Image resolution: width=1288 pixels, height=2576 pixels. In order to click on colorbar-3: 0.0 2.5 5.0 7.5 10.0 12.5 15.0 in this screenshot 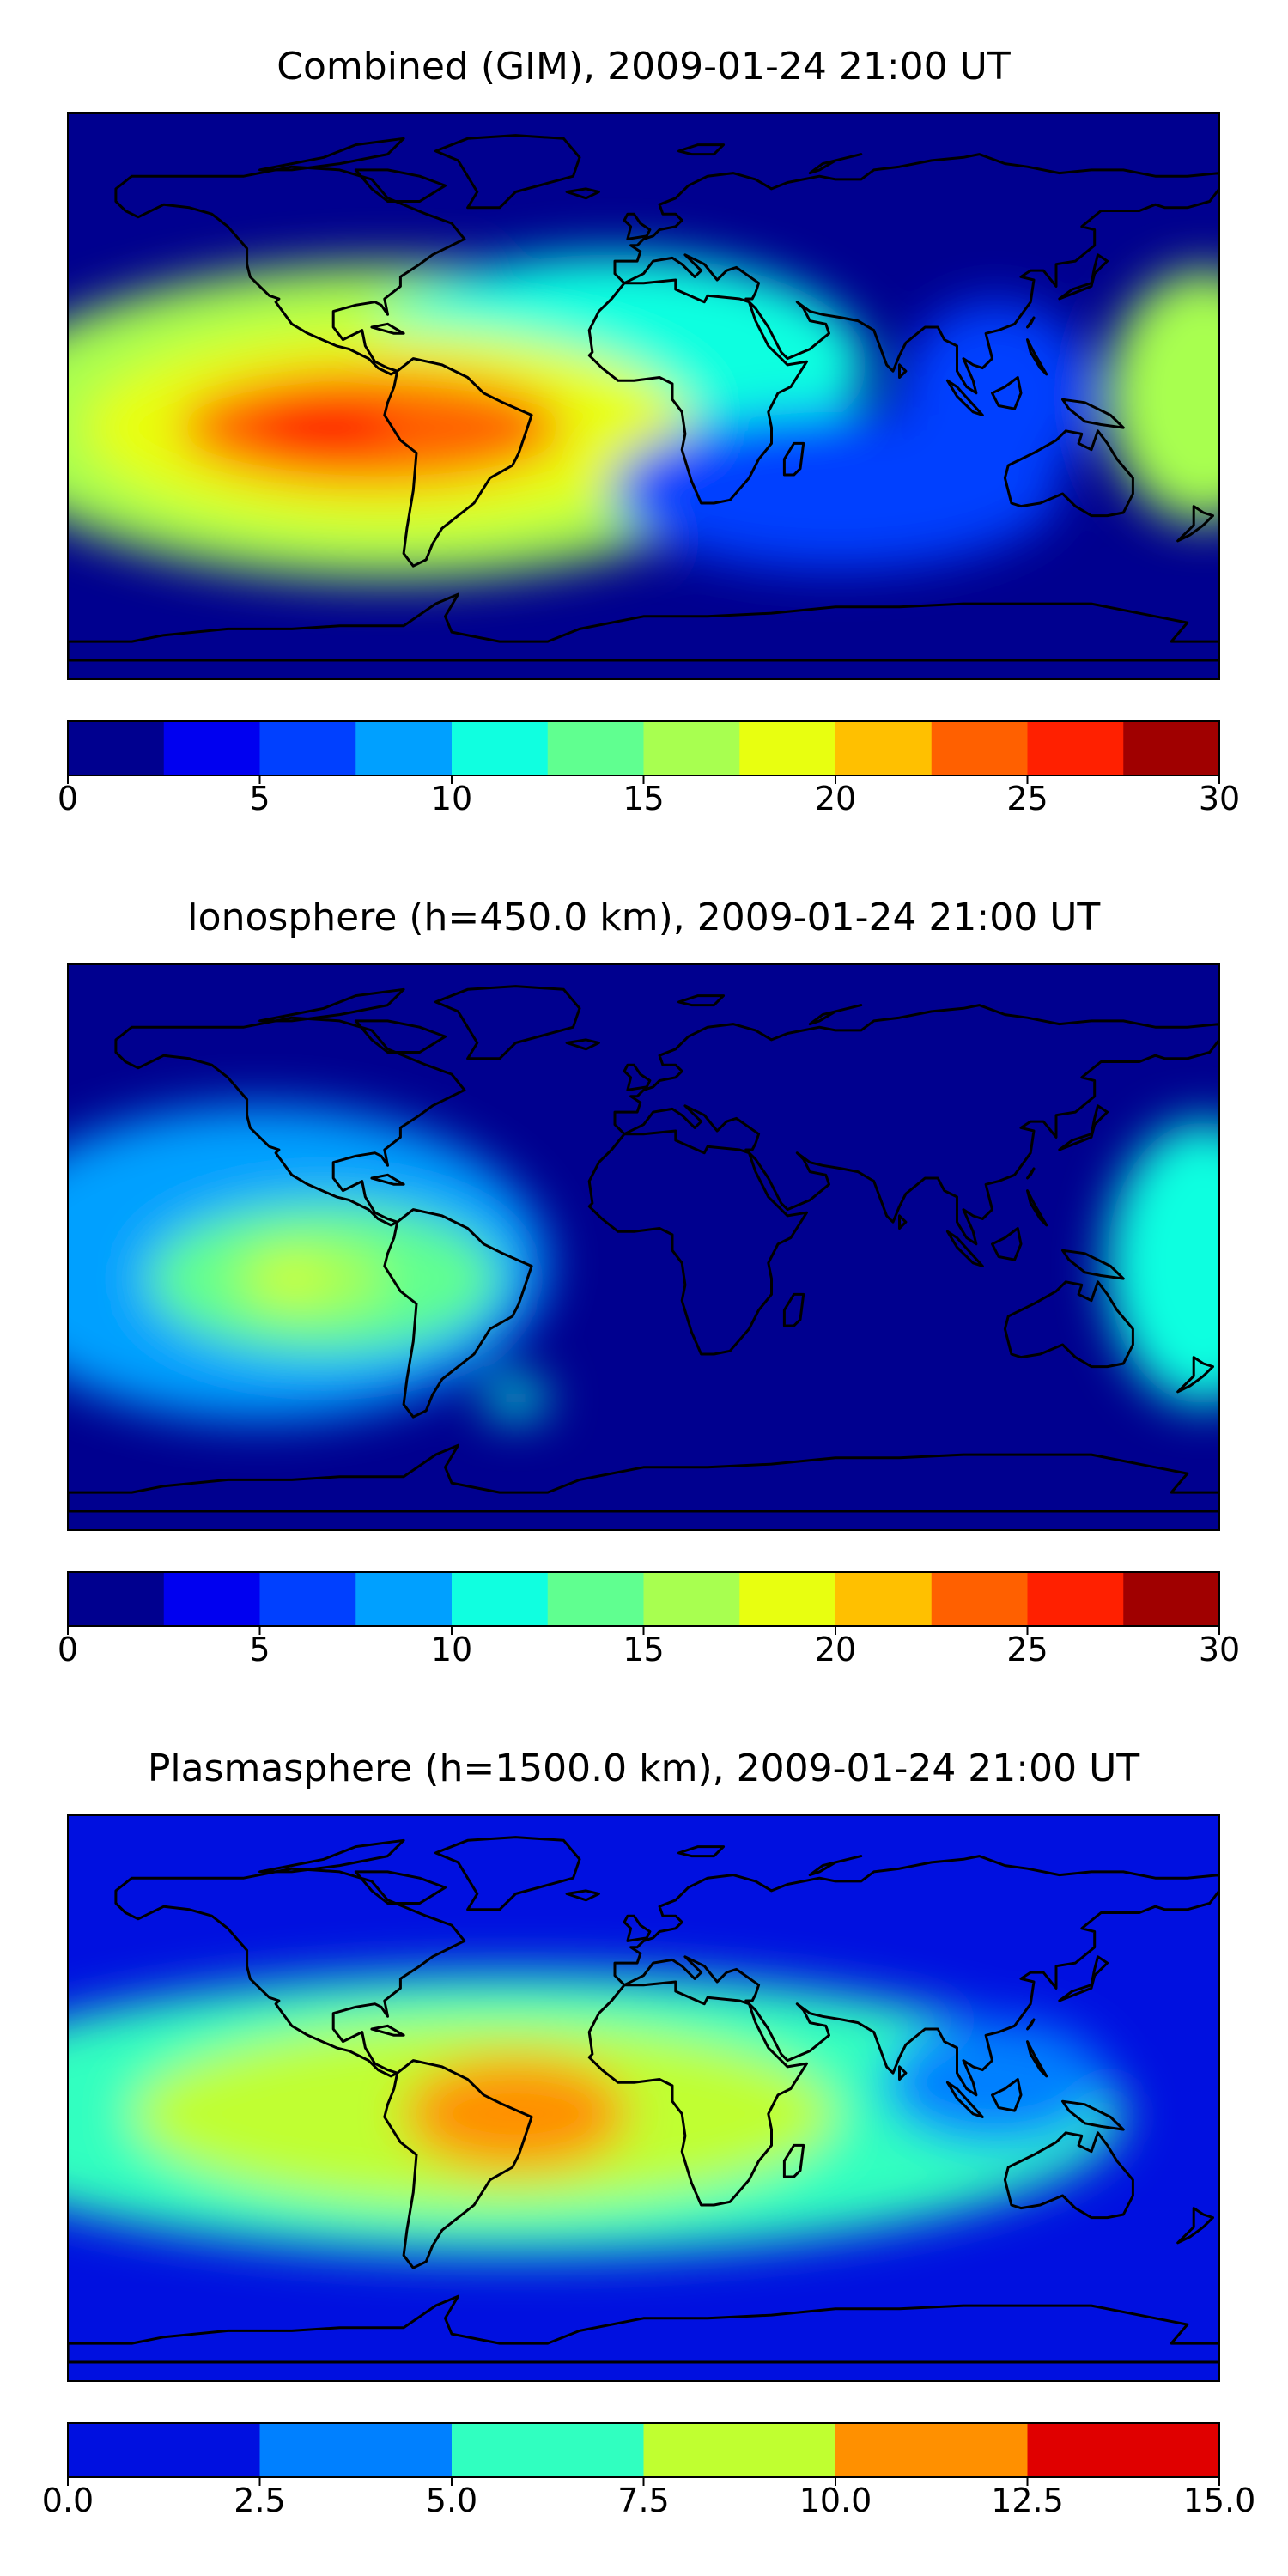, I will do `click(649, 2470)`.